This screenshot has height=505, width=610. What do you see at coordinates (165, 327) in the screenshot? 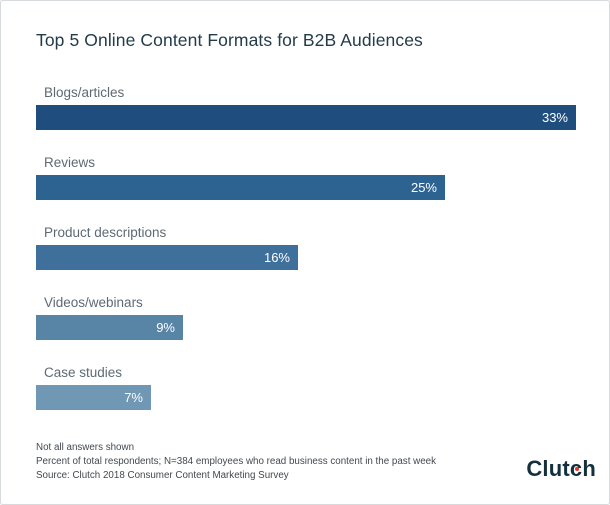
I see `bar-value-label: 9%` at bounding box center [165, 327].